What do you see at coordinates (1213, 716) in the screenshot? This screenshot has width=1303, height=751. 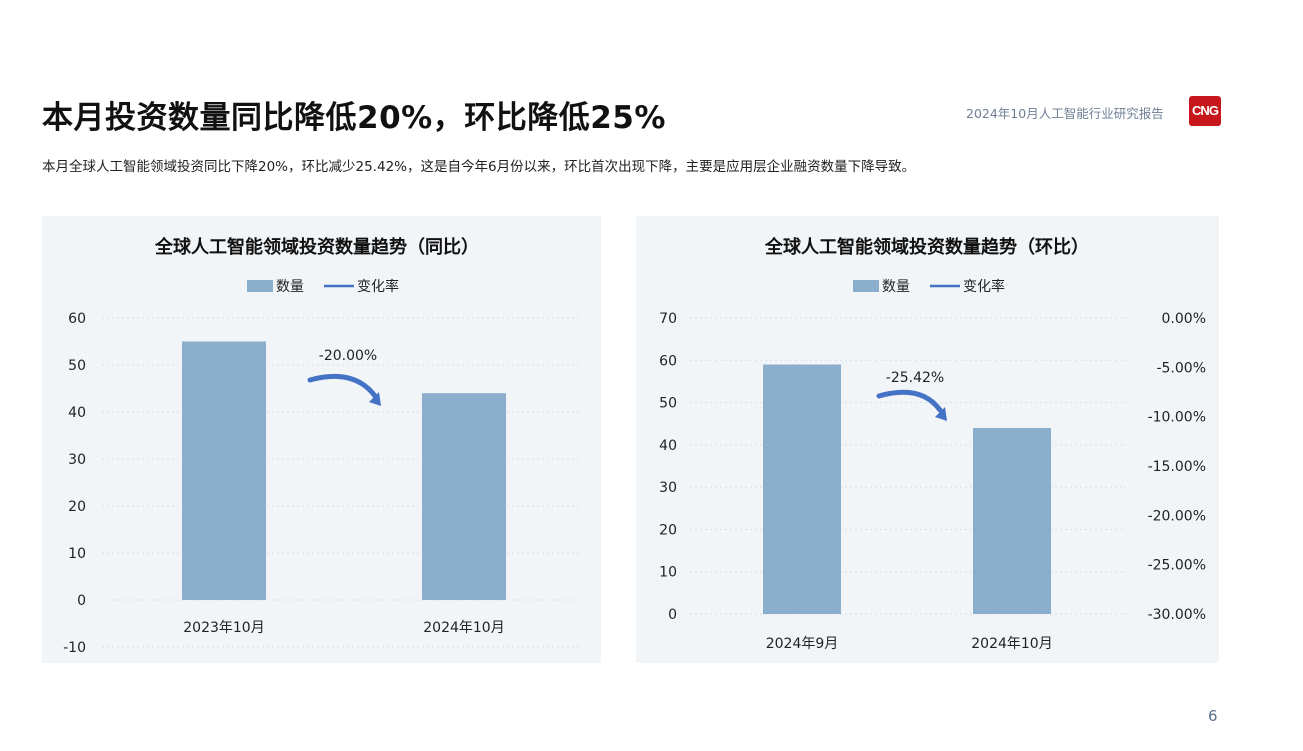 I see `page-number: 6` at bounding box center [1213, 716].